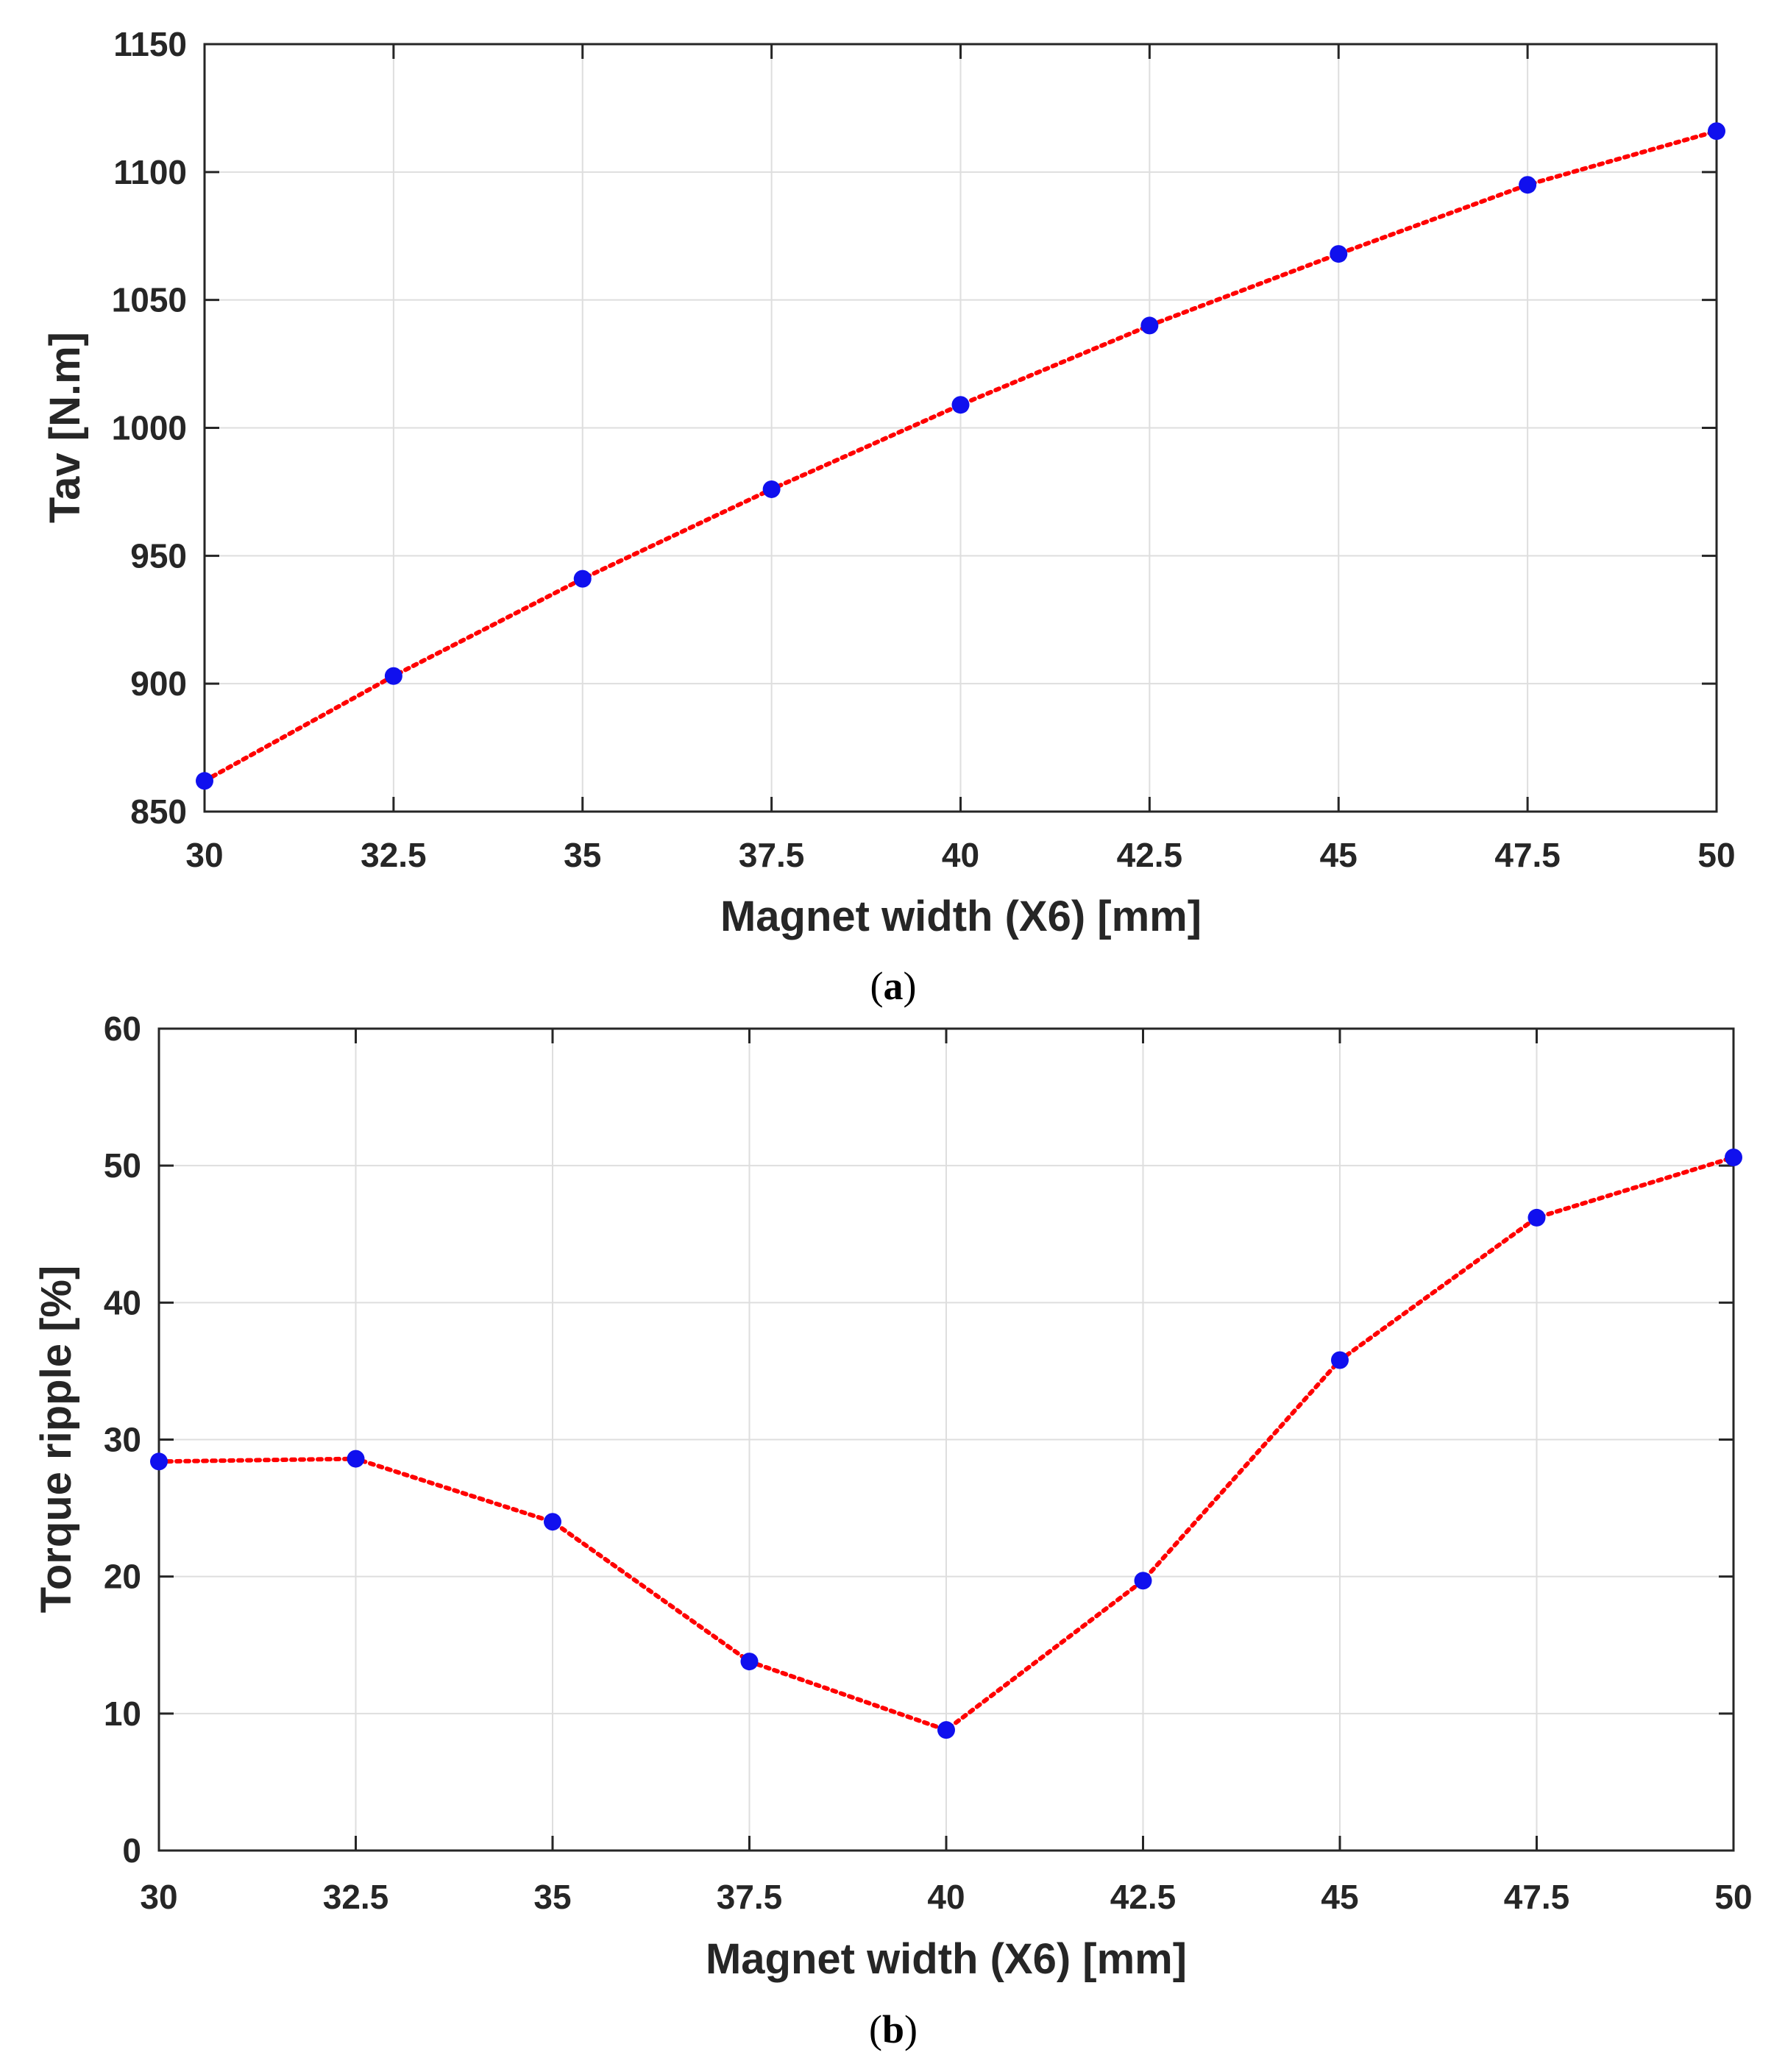 Image resolution: width=1785 pixels, height=2072 pixels. I want to click on chart-a-x-tick-label: 30, so click(204, 855).